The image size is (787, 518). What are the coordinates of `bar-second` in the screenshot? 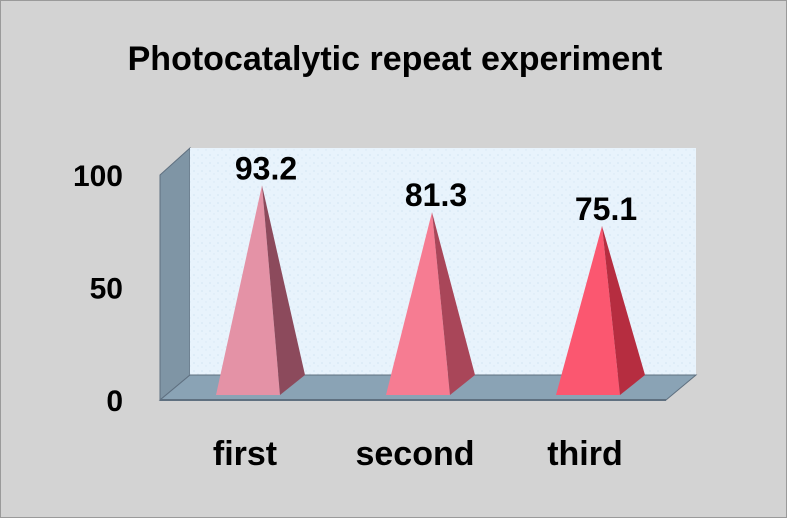 It's located at (430, 303).